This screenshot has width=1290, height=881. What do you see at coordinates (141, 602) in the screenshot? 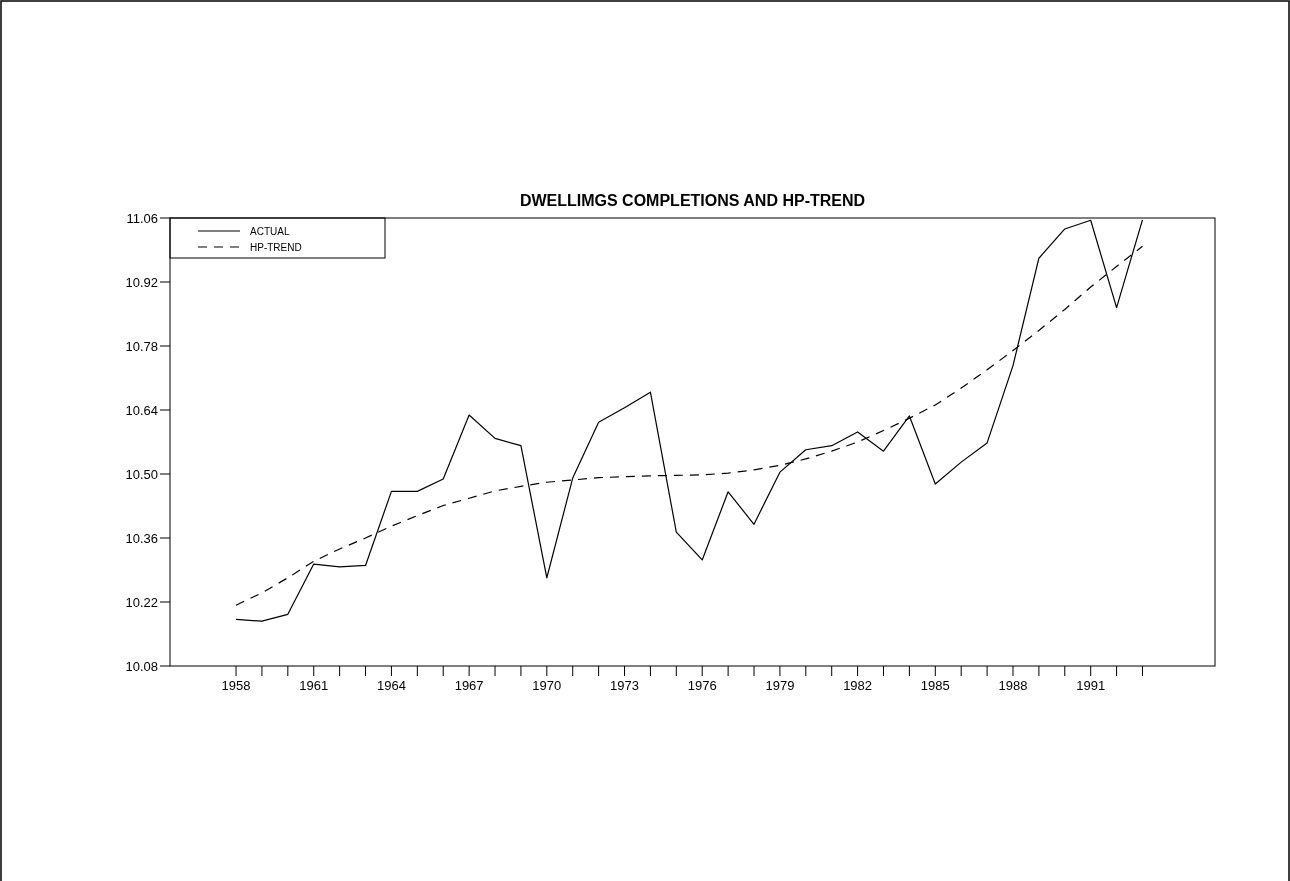
I see `y-tick-label: 10.22` at bounding box center [141, 602].